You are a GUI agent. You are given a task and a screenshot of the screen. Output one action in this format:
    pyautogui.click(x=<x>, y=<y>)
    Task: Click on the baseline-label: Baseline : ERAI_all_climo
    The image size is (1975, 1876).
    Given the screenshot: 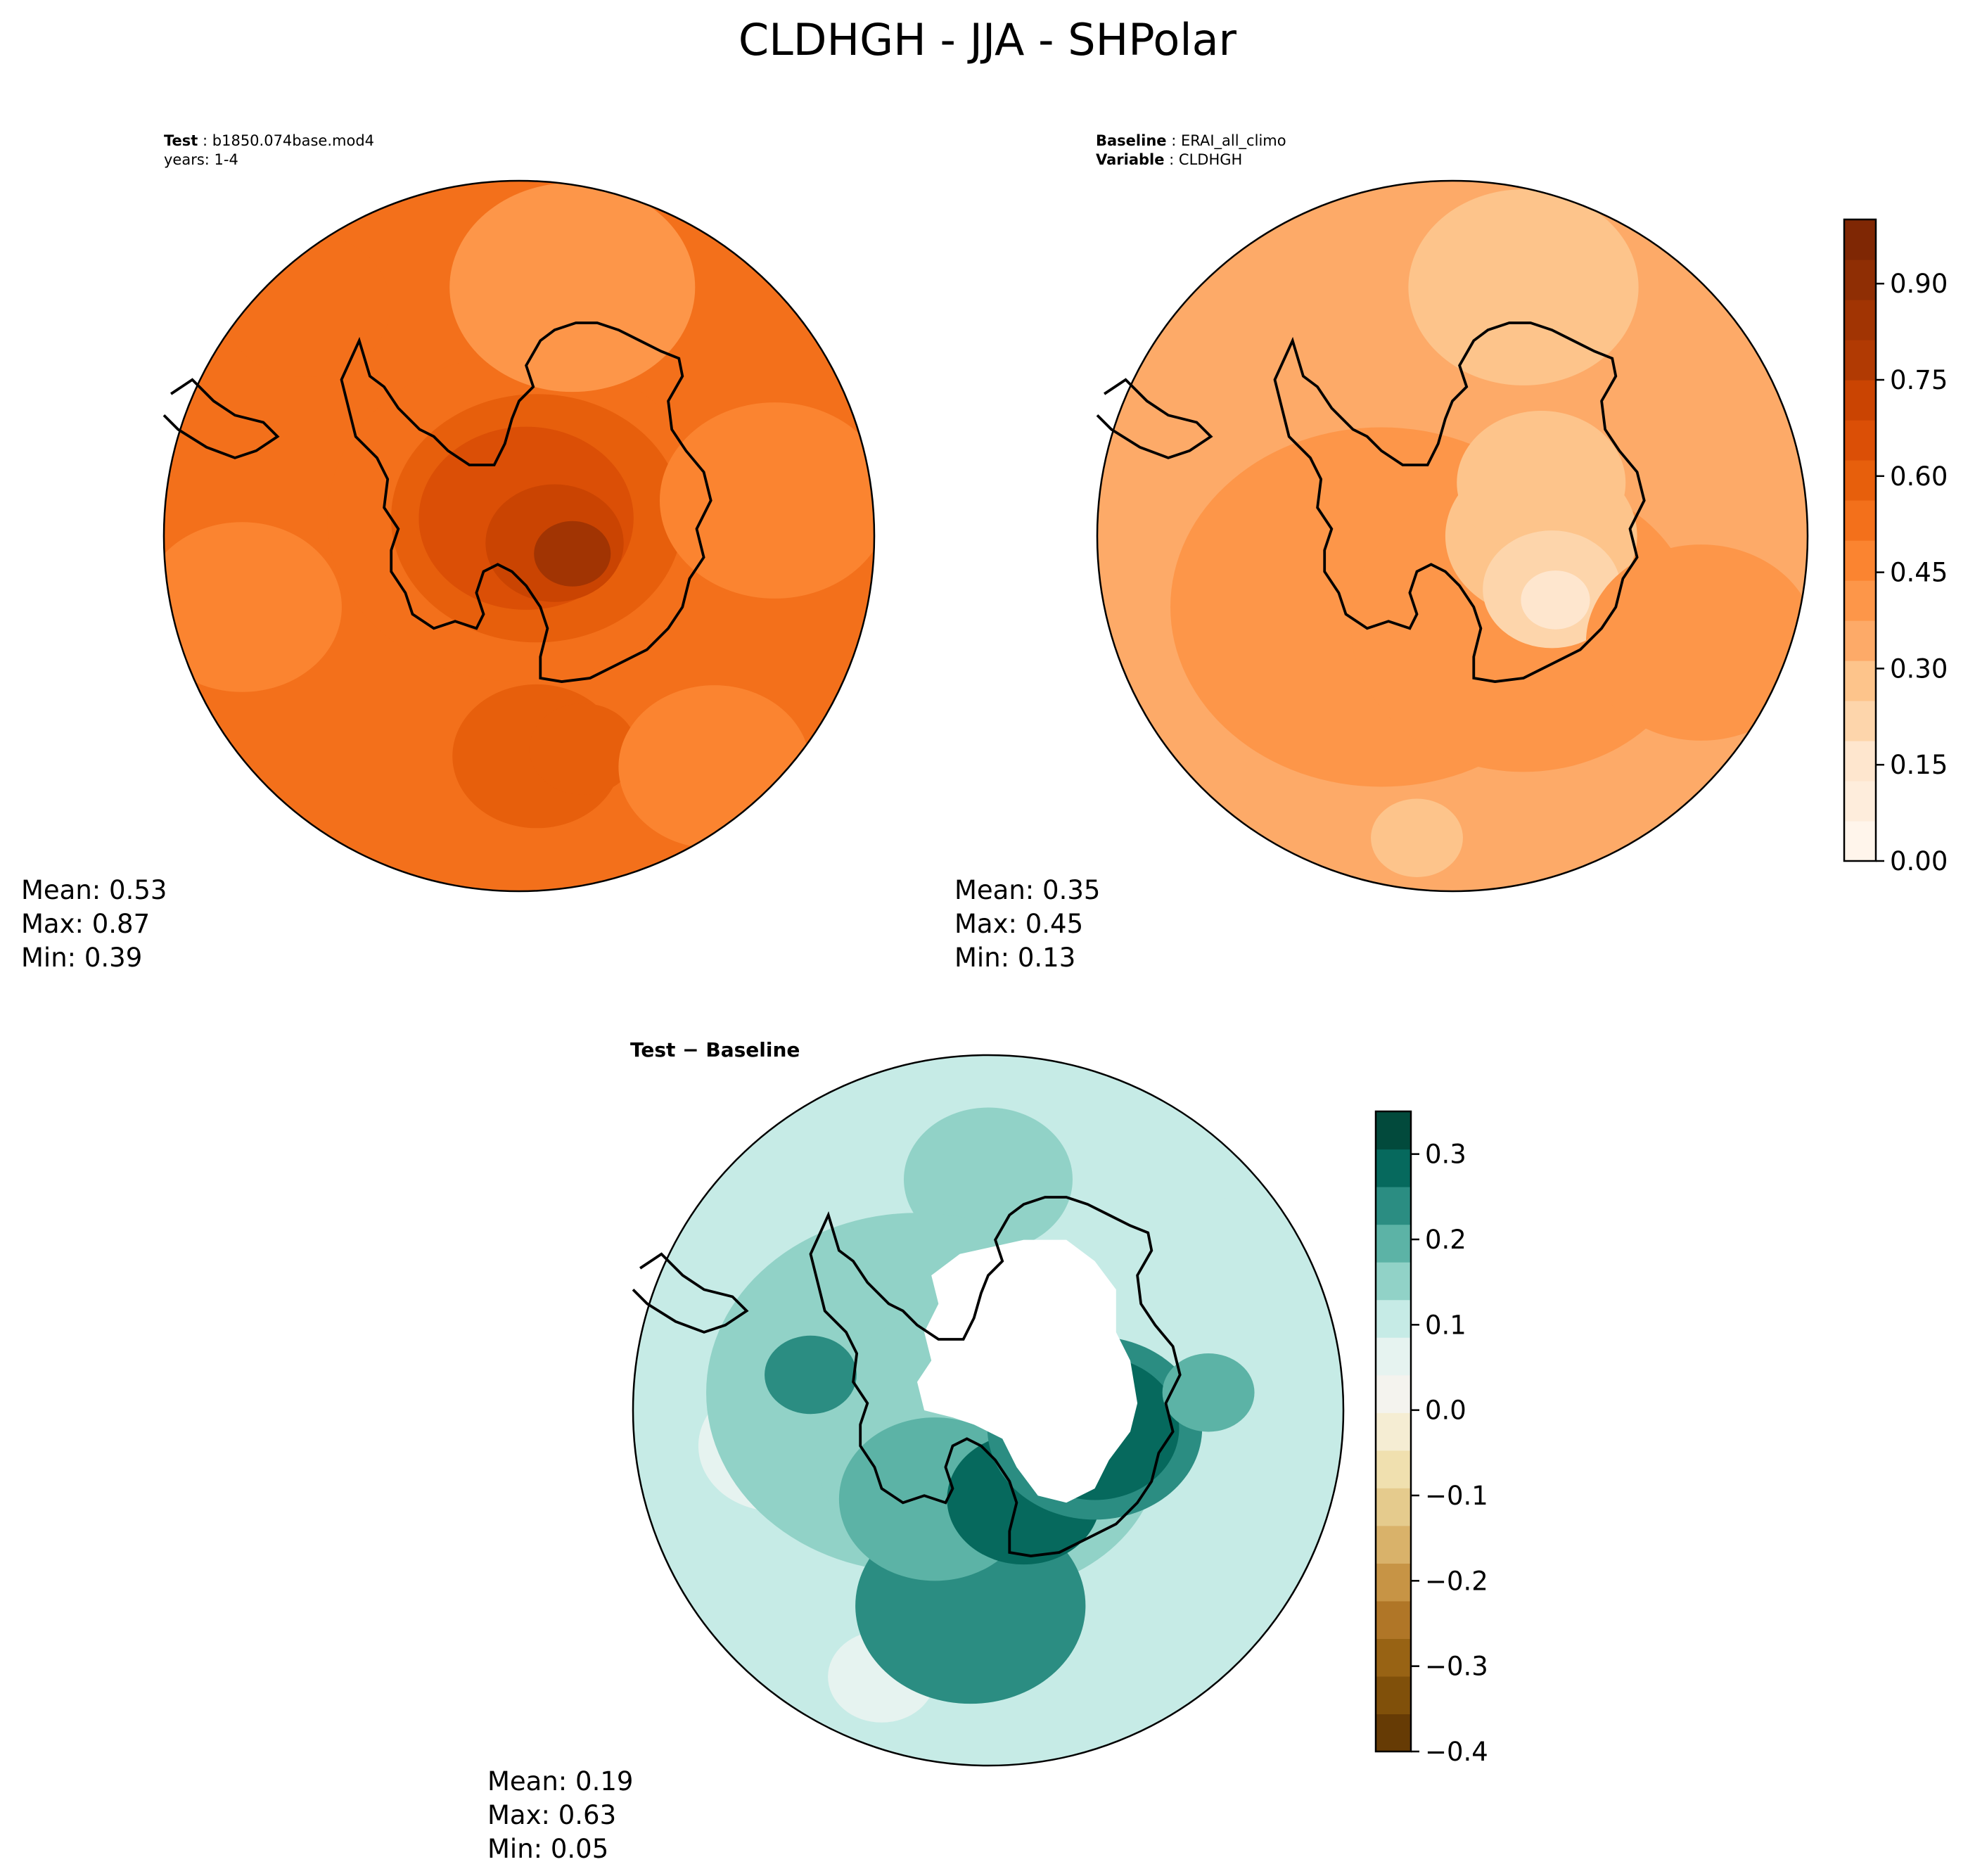 What is the action you would take?
    pyautogui.click(x=1191, y=141)
    